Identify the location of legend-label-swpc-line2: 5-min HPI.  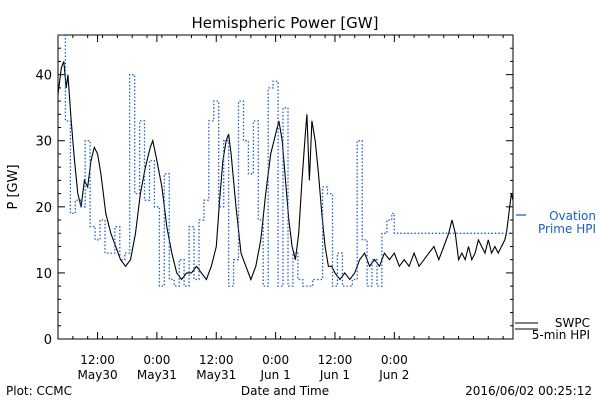
(561, 335).